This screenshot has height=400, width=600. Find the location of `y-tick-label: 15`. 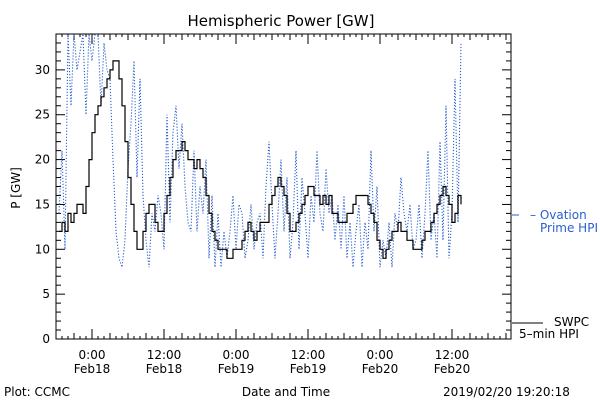

y-tick-label: 15 is located at coordinates (42, 204).